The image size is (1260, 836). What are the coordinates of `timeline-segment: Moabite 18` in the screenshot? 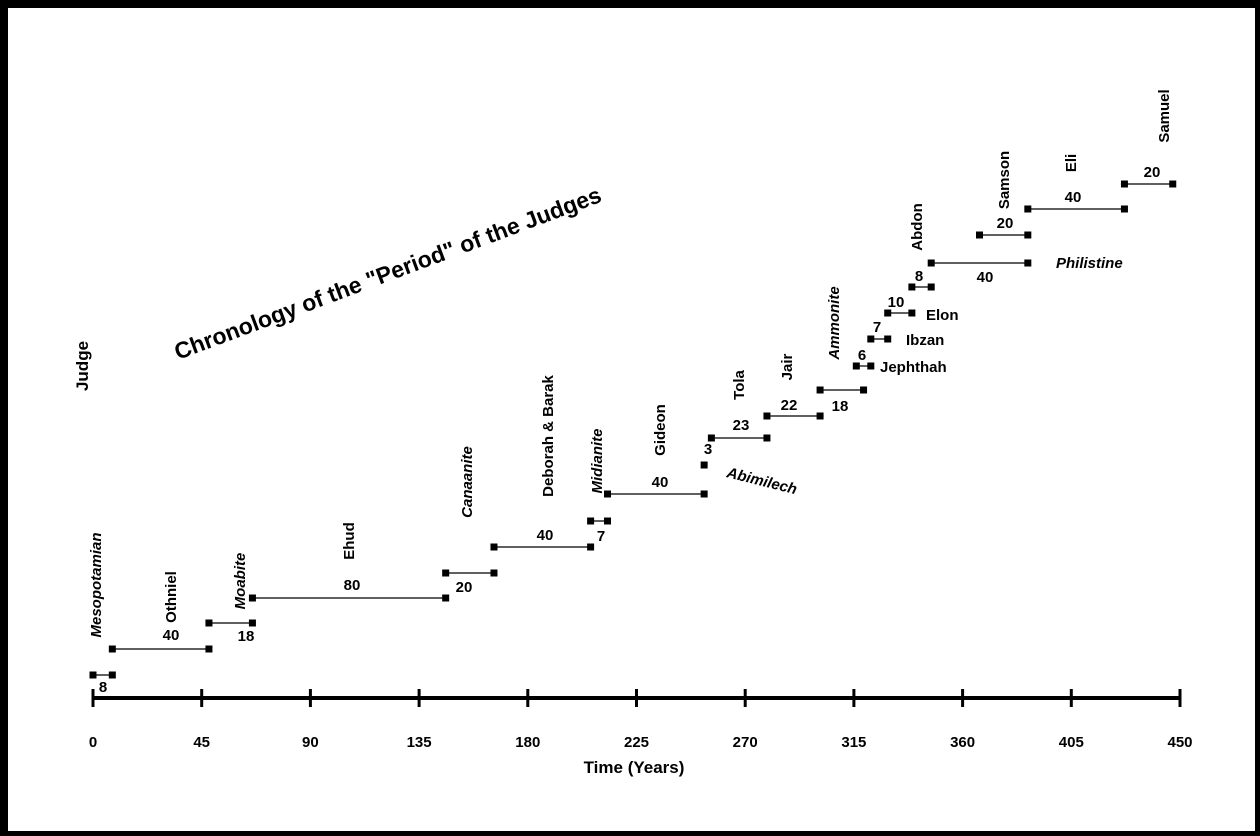 It's located at (230, 599).